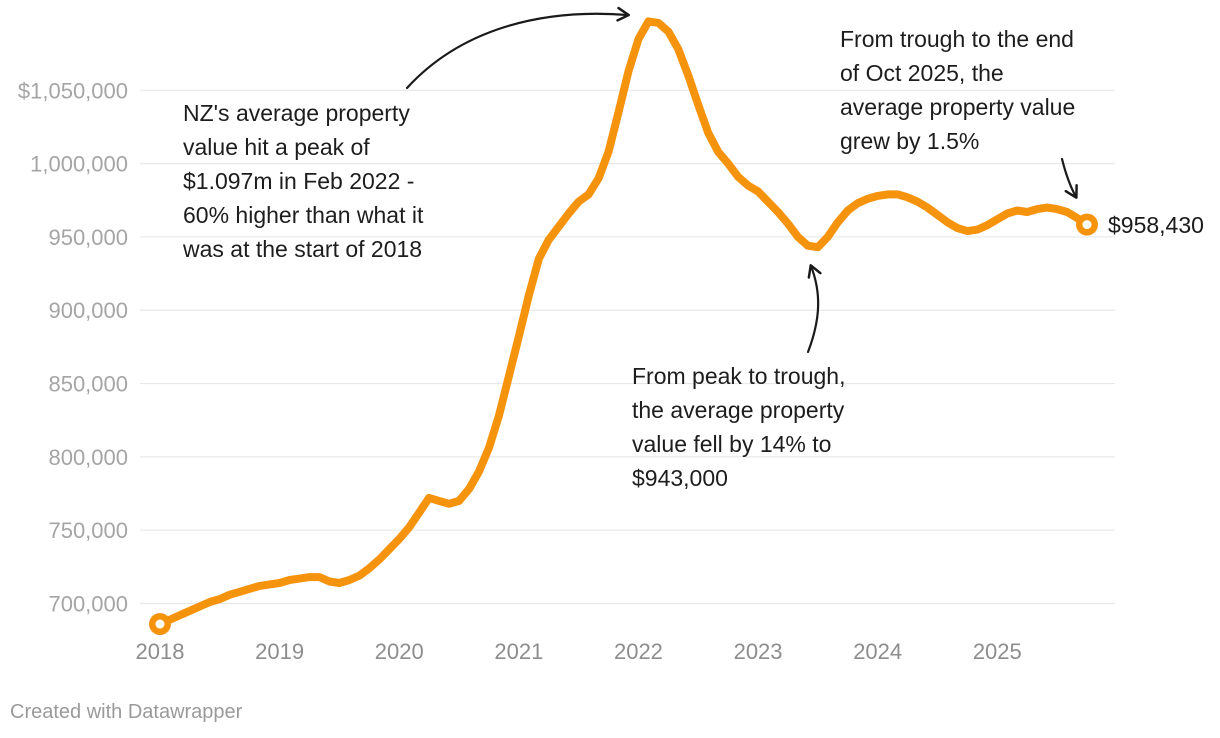  I want to click on x-axis-tick-label: 2025, so click(997, 651).